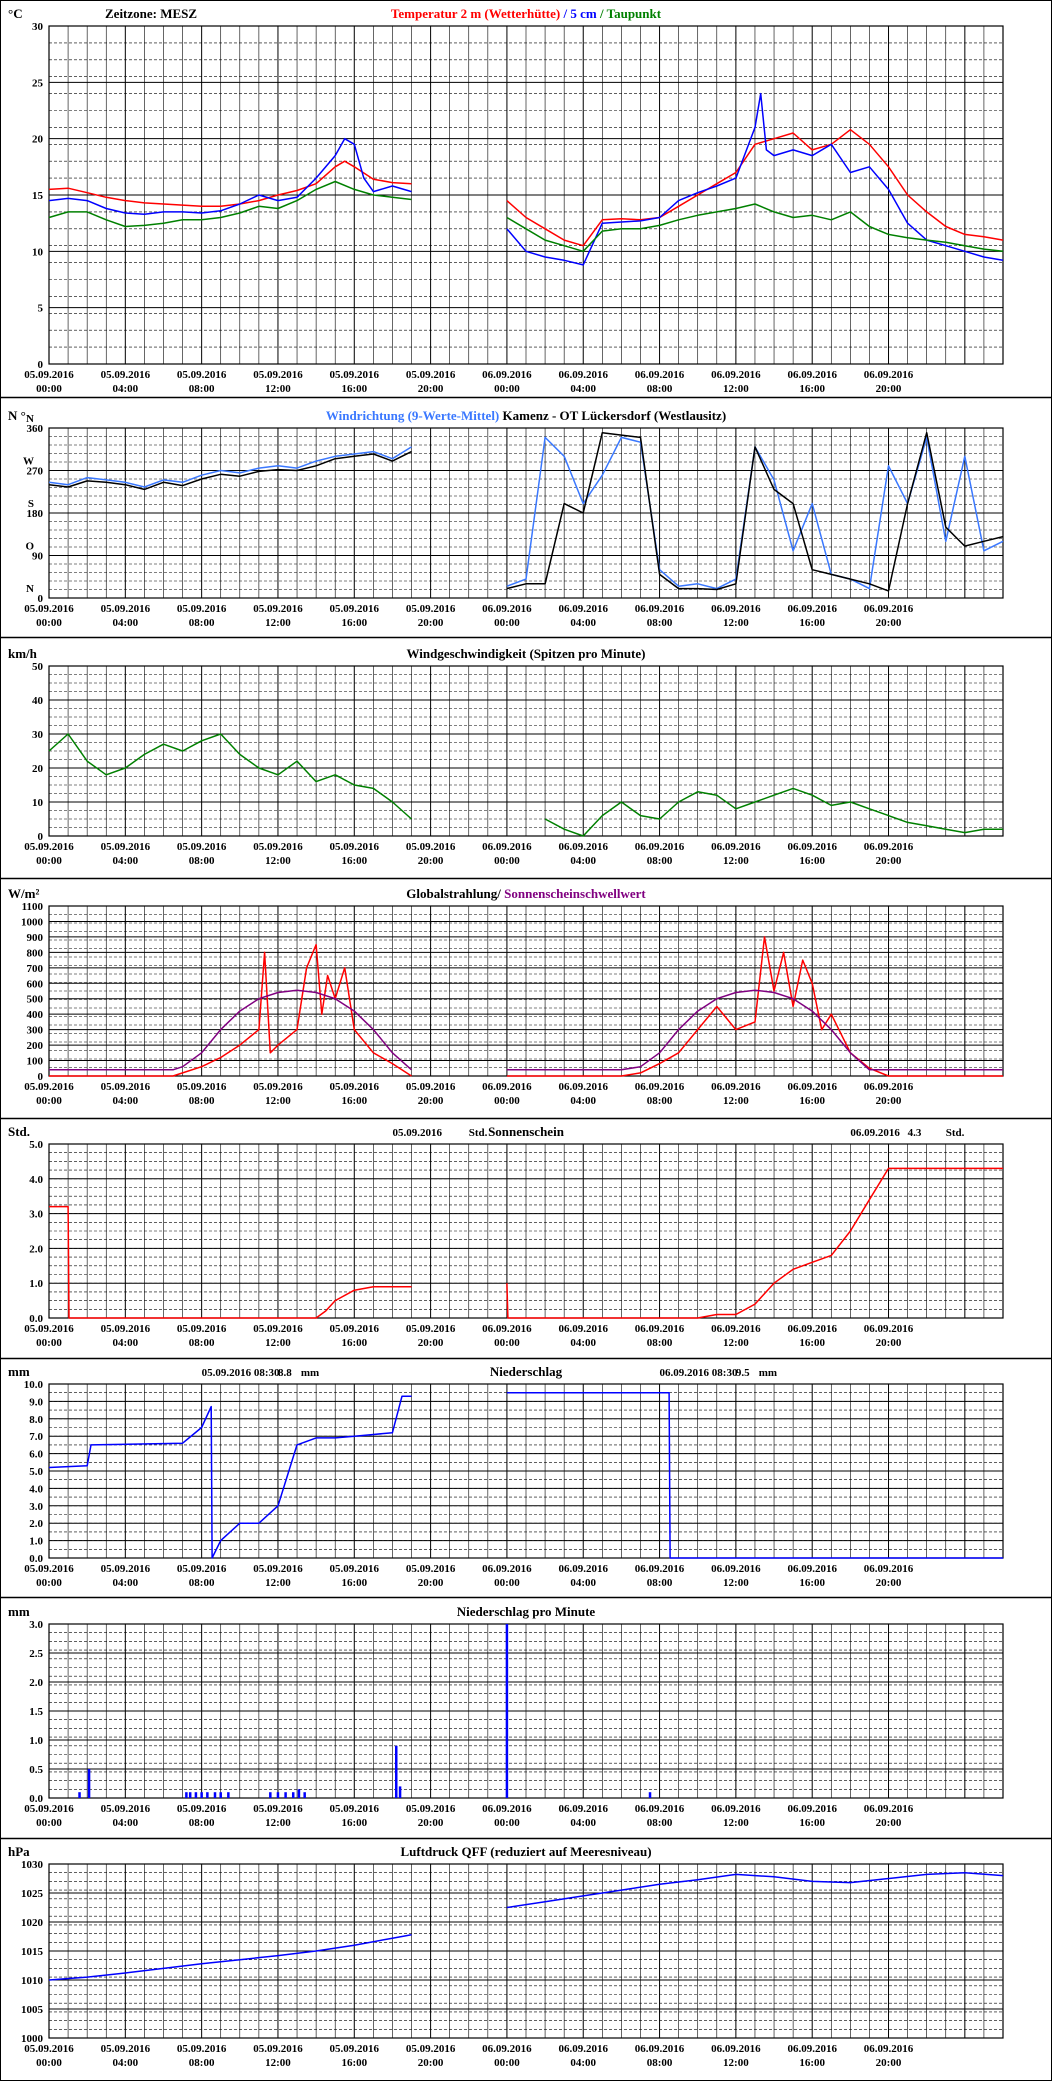  I want to click on y-tick-label: 1000, so click(32, 922).